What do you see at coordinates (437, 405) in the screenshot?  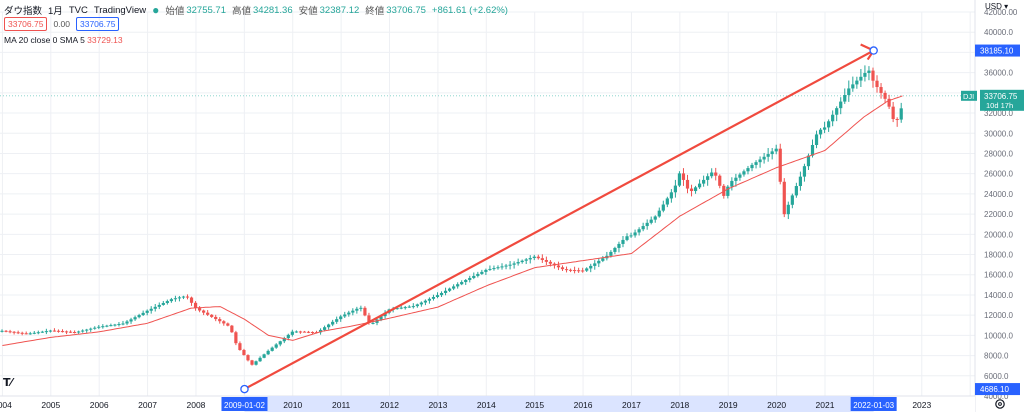 I see `x-tick-label: 2013` at bounding box center [437, 405].